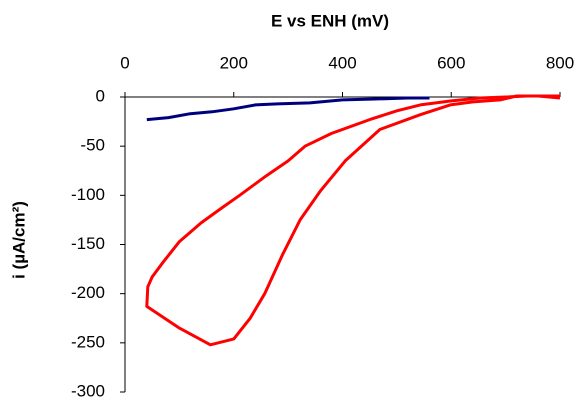  I want to click on x-tick-label: 200, so click(234, 62).